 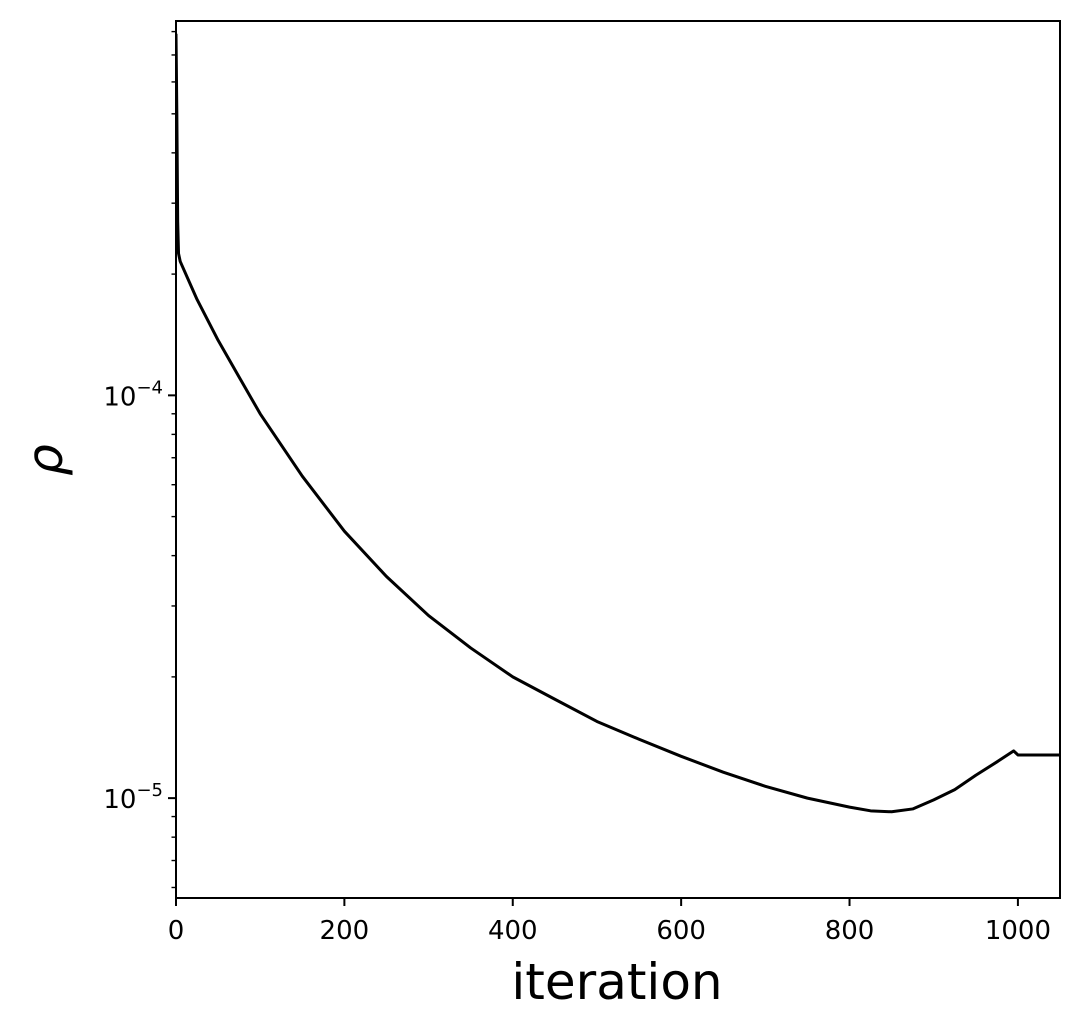 What do you see at coordinates (176, 931) in the screenshot?
I see `x-tick-label: 0` at bounding box center [176, 931].